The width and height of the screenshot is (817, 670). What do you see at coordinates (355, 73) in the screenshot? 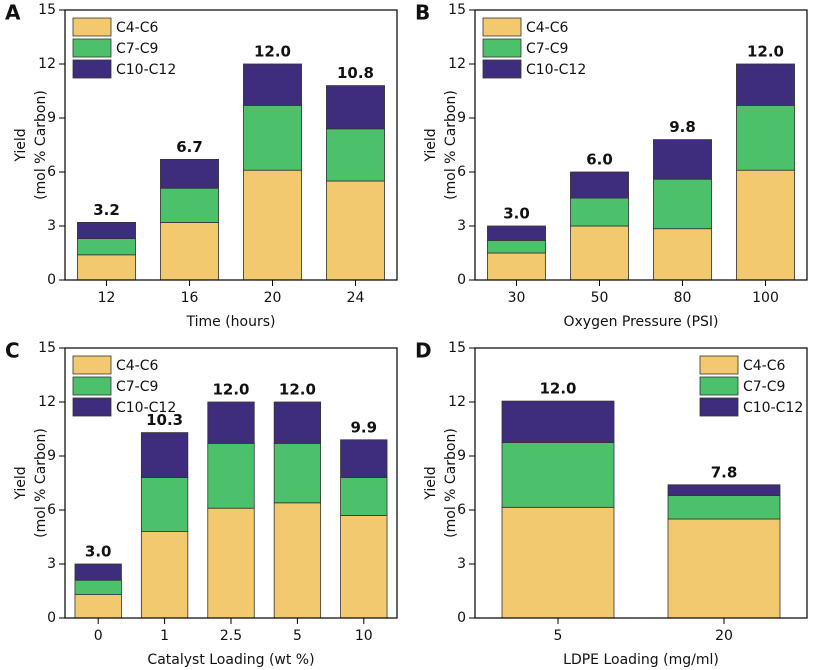
I see `total-label: 10.8` at bounding box center [355, 73].